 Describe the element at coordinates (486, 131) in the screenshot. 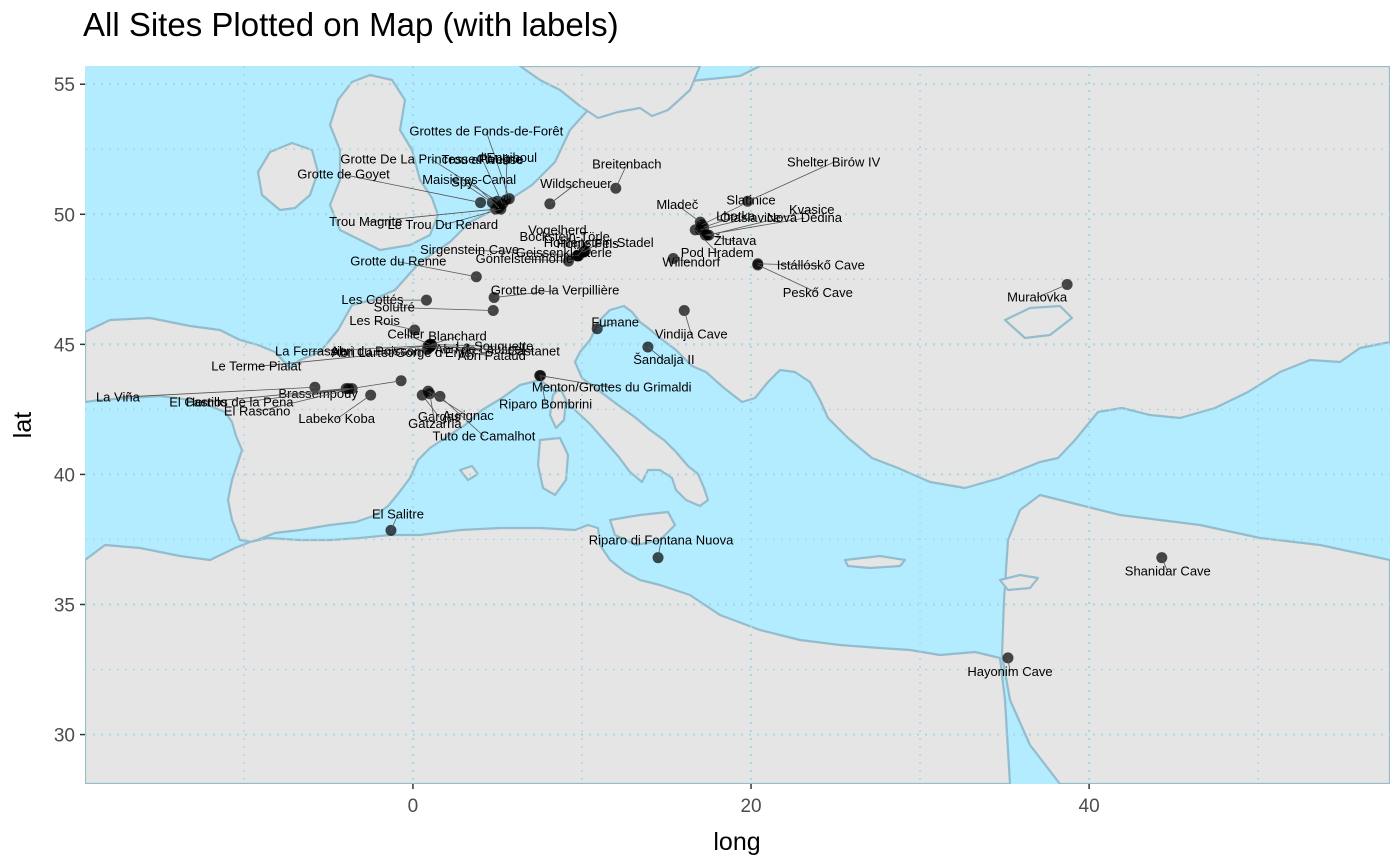

I see `site-label: Grottes de Fonds-de-Forêt` at that location.